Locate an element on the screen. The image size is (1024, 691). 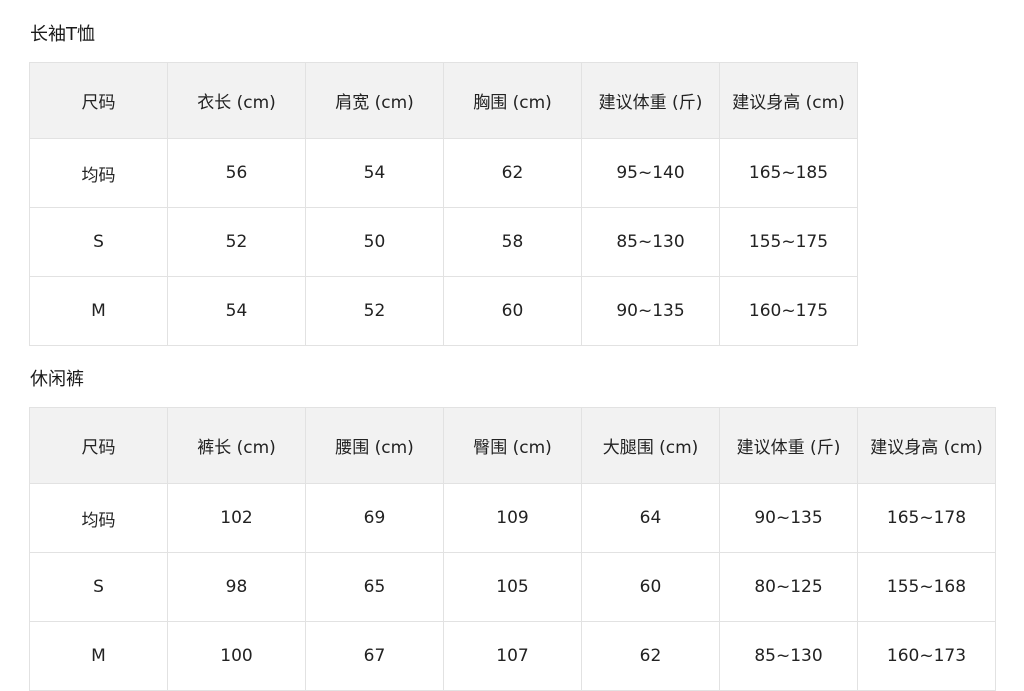
table-cell: 56 is located at coordinates (236, 173).